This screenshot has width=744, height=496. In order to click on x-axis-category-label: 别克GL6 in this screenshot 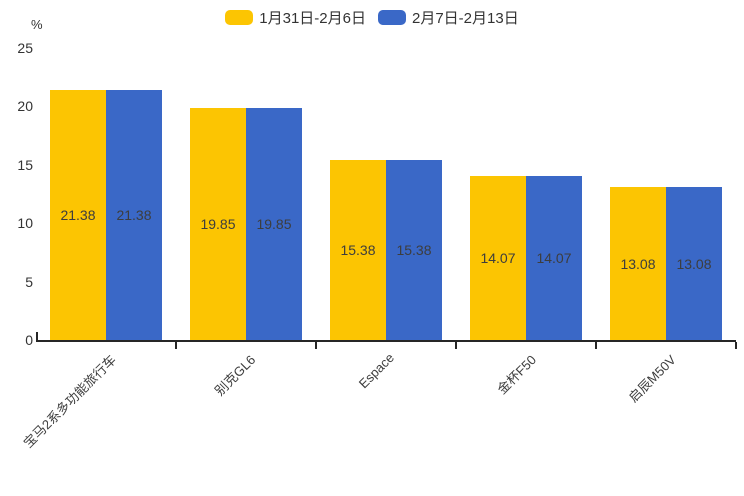, I will do `click(235, 375)`.